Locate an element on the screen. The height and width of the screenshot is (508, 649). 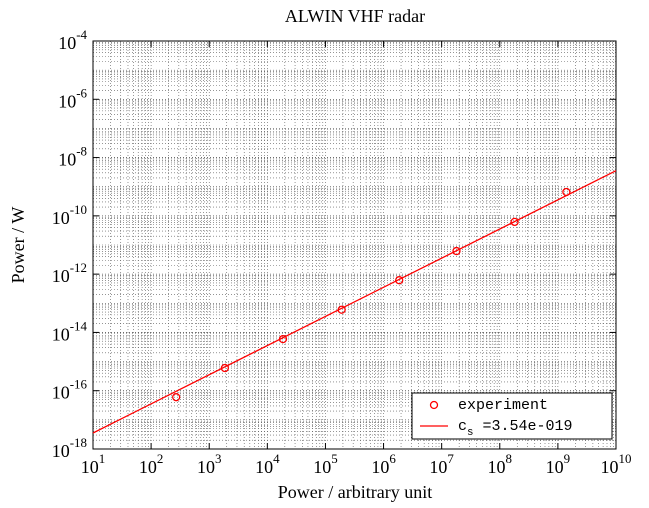
x-tick-label: 10¹ is located at coordinates (93, 464).